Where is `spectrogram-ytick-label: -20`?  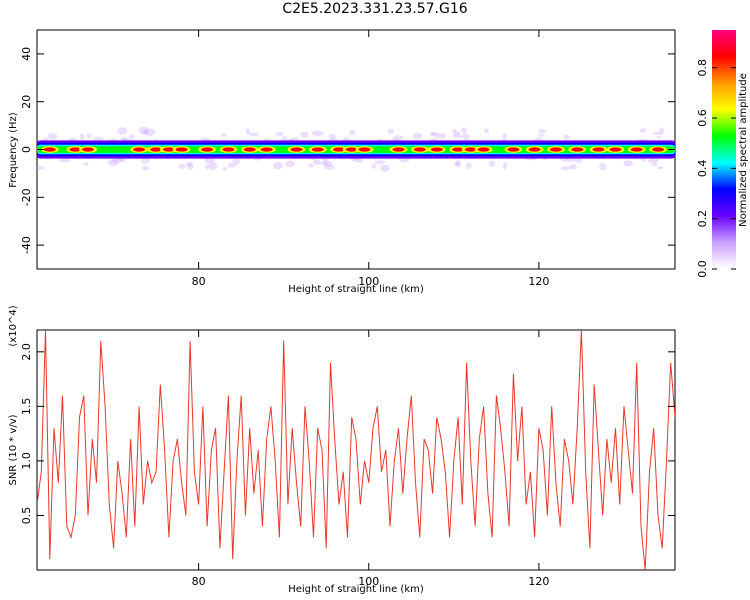 spectrogram-ytick-label: -20 is located at coordinates (26, 197).